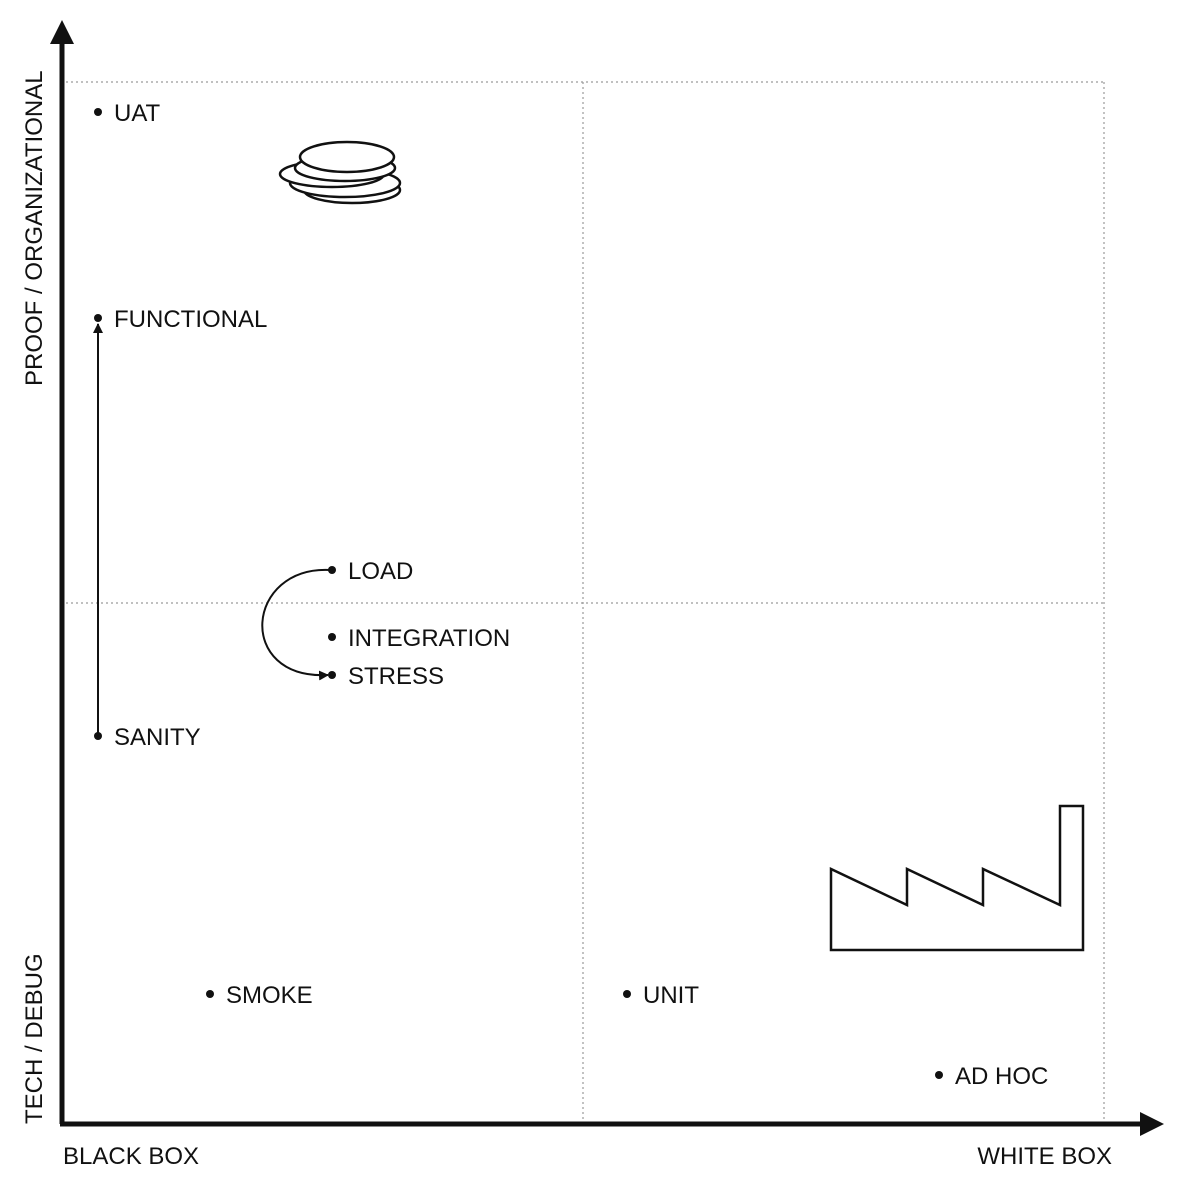  I want to click on point-label: FUNCTIONAL, so click(190, 319).